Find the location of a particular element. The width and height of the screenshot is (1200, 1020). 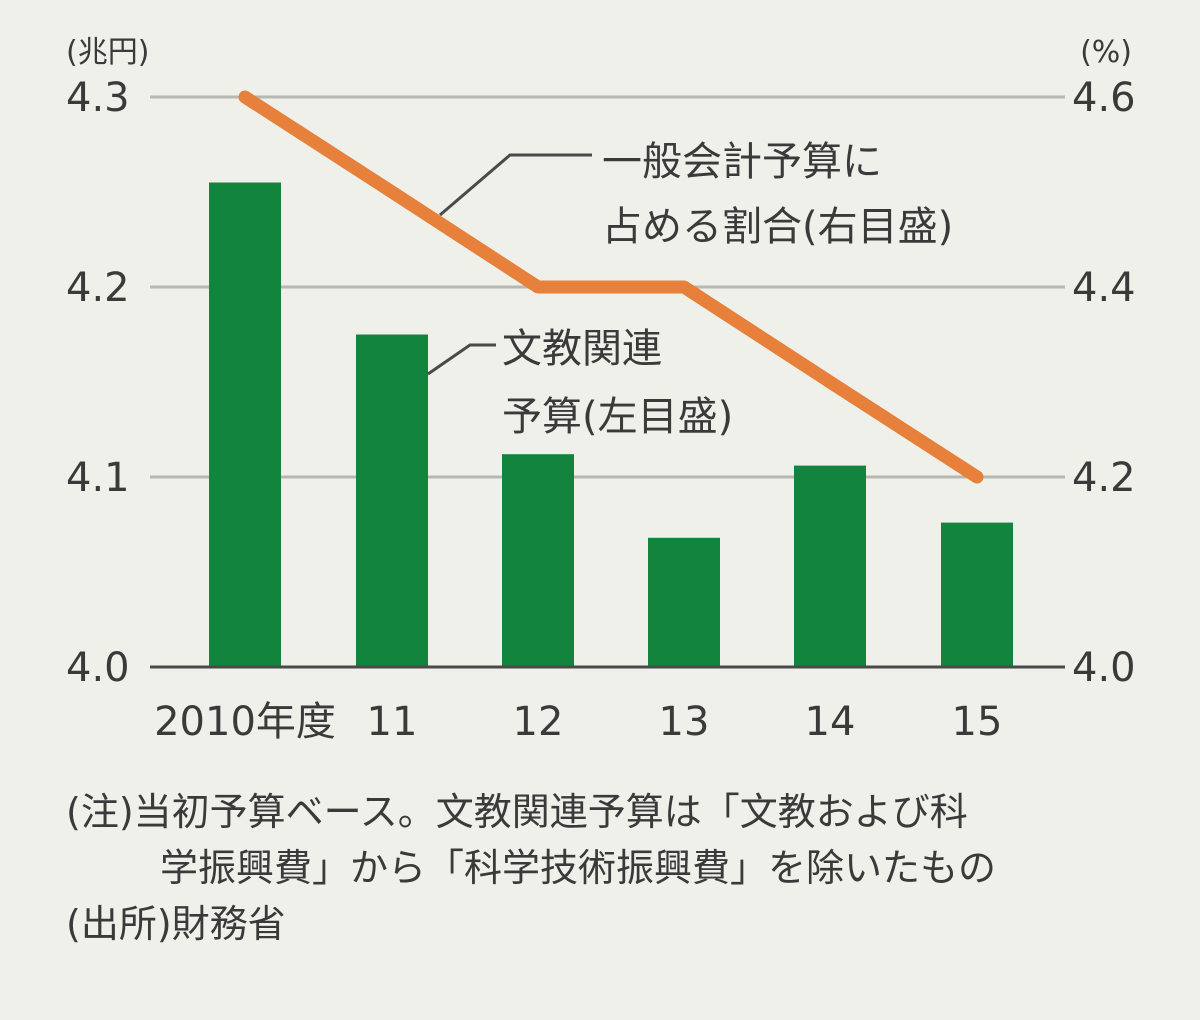

left-tick-label: 4.0 is located at coordinates (98, 668).